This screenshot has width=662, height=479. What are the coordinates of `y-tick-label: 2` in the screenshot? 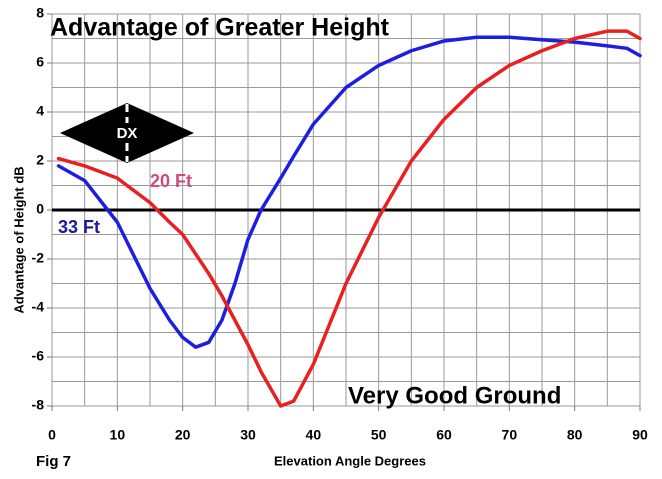 It's located at (40, 160).